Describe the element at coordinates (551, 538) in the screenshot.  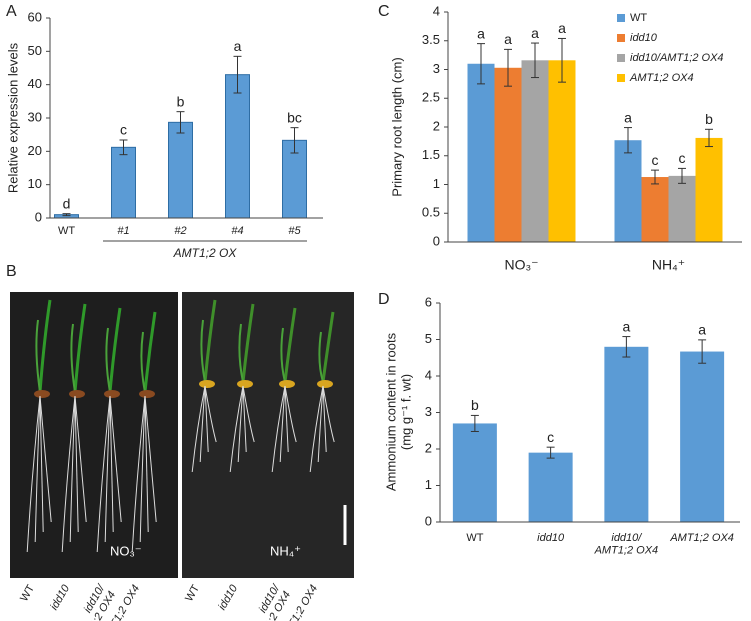
I see `x-tick-label: idd10` at that location.